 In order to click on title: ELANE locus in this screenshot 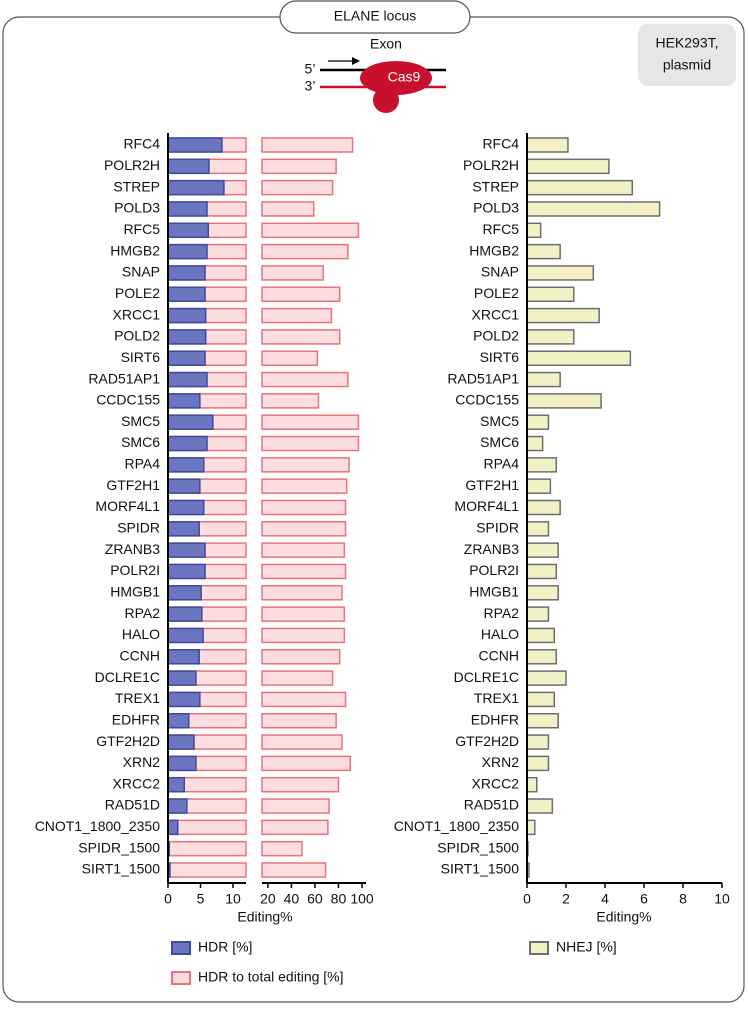, I will do `click(375, 16)`.